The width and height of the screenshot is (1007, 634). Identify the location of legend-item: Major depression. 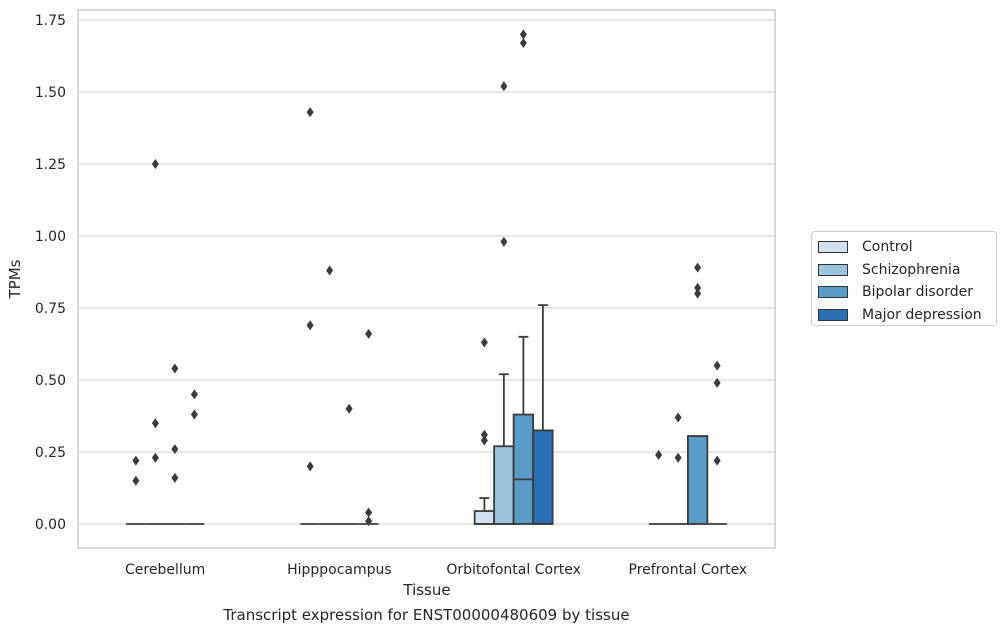
(907, 315).